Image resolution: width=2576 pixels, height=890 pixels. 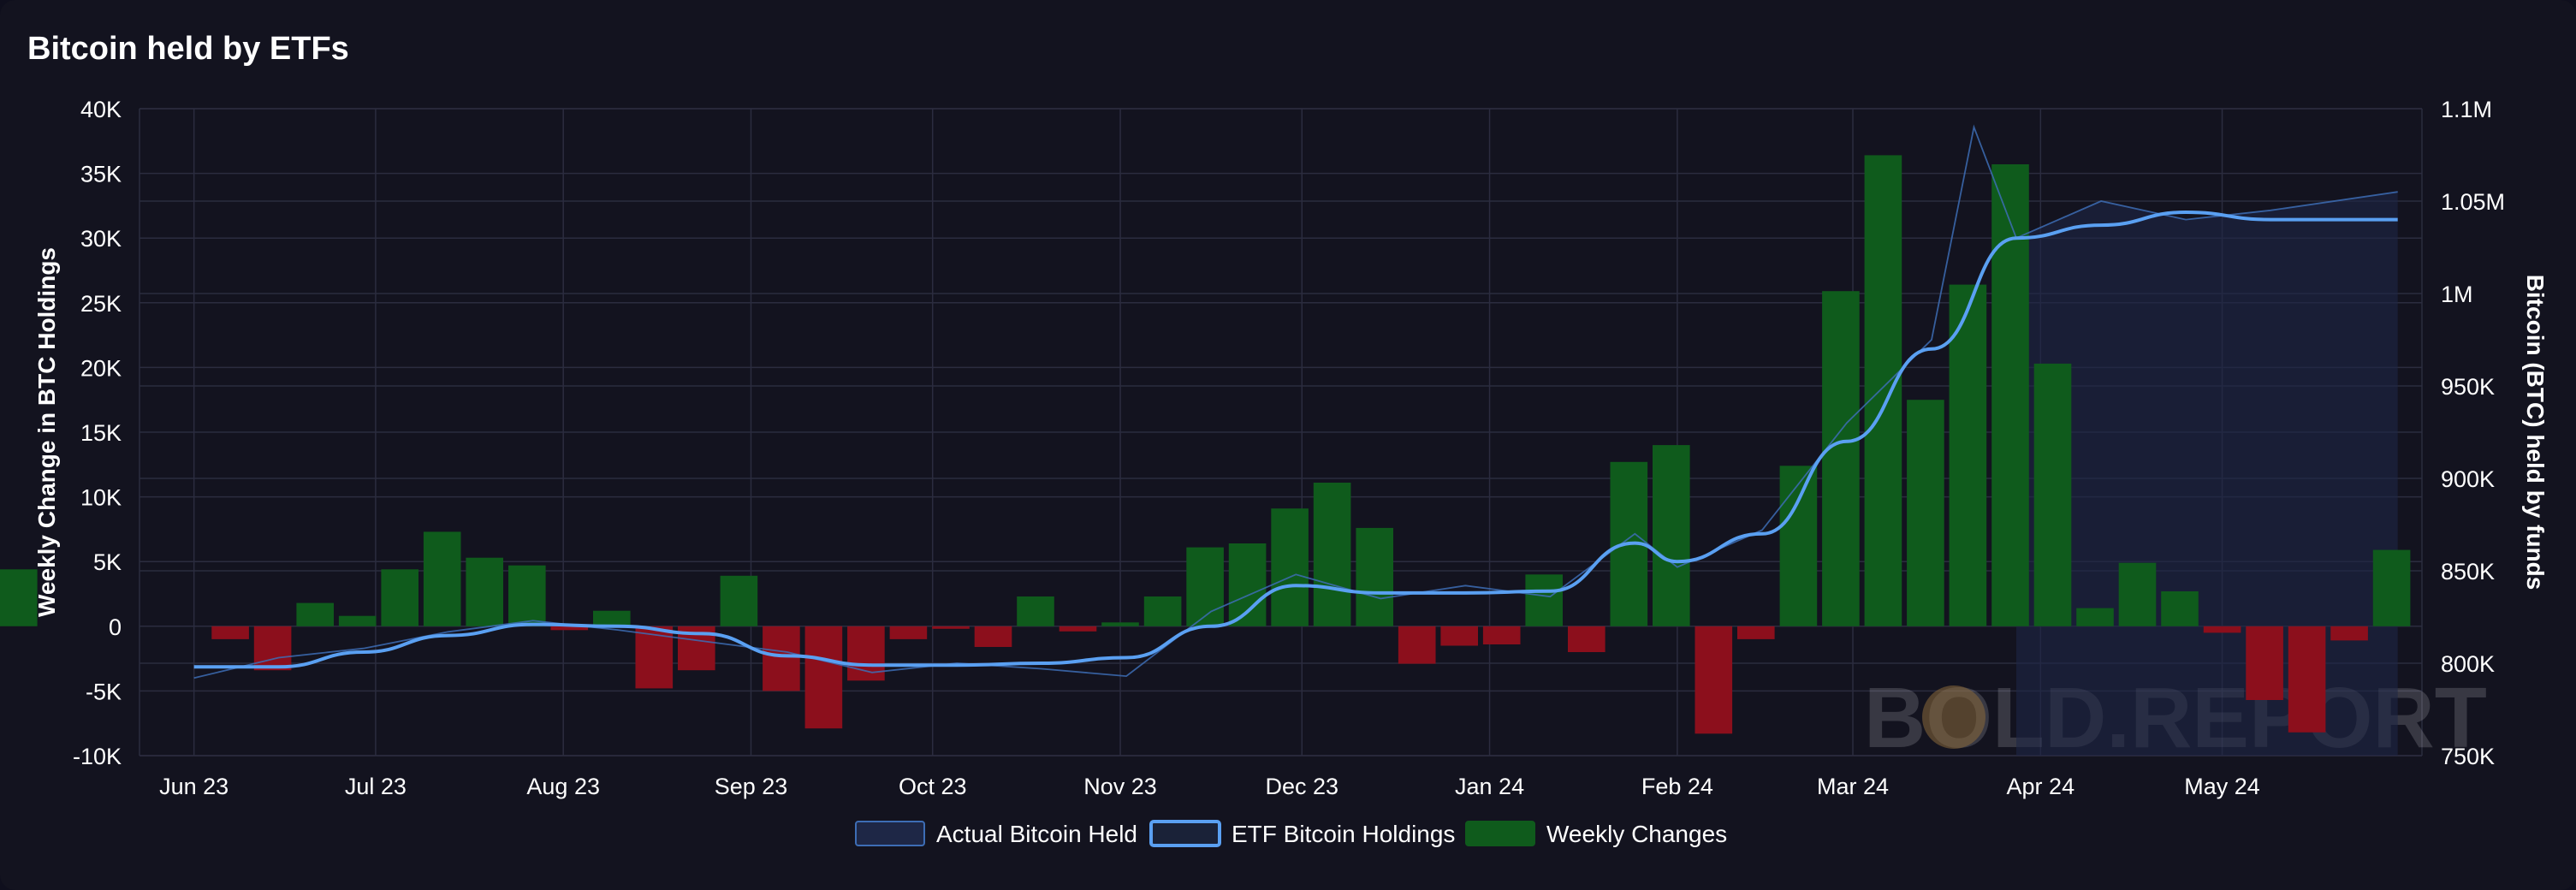 I want to click on x-tick-label: Jan 24, so click(x=1489, y=786).